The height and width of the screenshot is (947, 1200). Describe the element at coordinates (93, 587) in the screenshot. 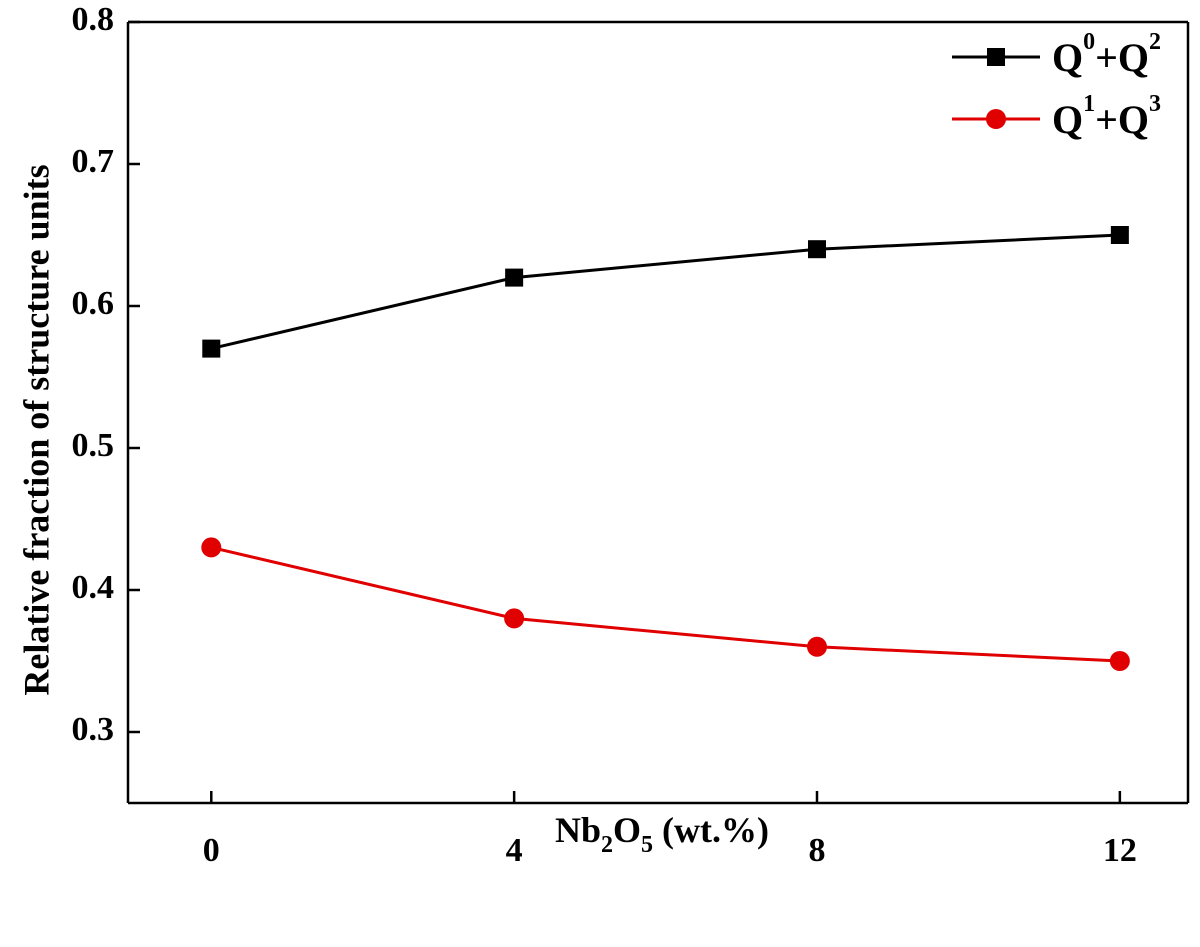

I see `y-tick-label: 0.4` at that location.